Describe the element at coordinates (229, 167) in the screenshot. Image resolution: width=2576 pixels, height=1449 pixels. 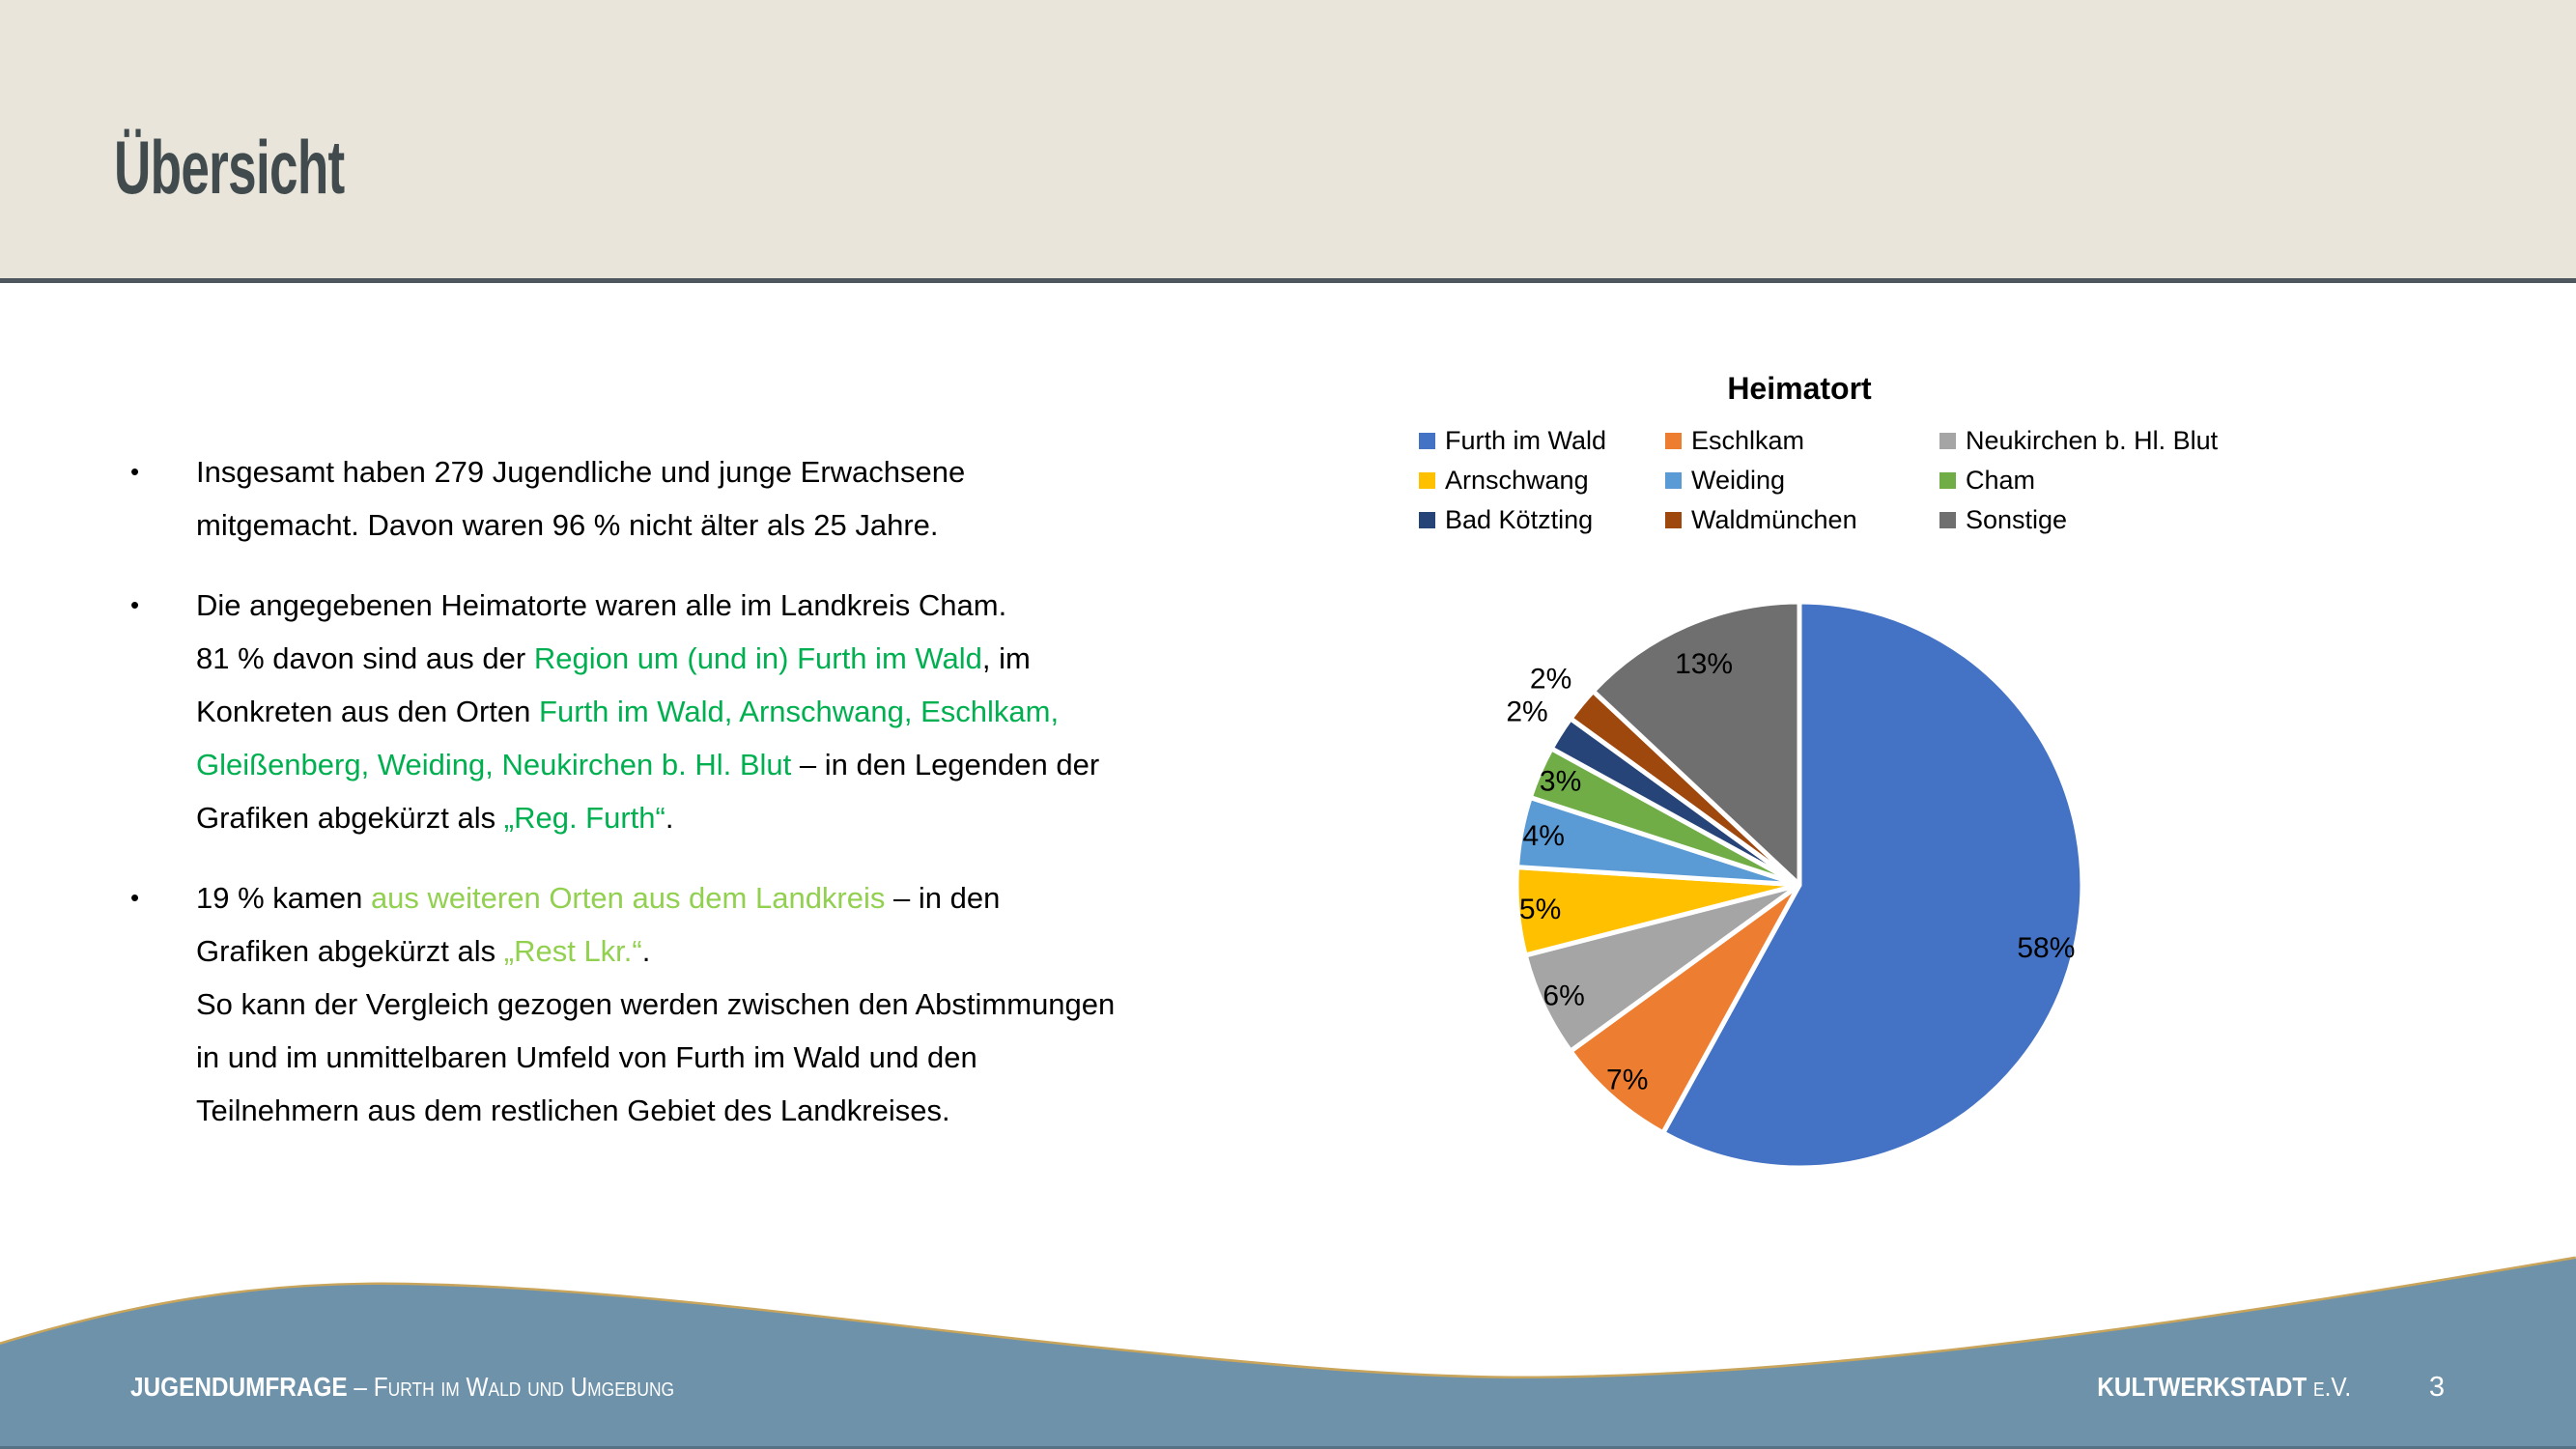
I see `page-title: Übersicht` at that location.